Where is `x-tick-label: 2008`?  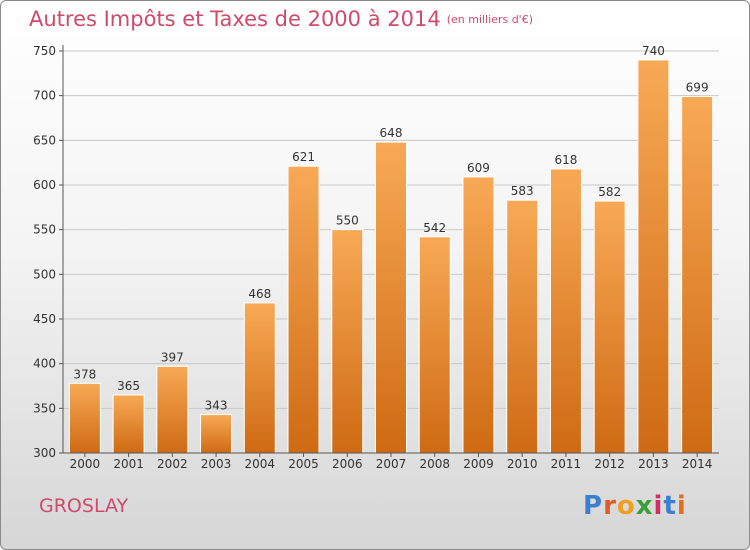 x-tick-label: 2008 is located at coordinates (434, 464).